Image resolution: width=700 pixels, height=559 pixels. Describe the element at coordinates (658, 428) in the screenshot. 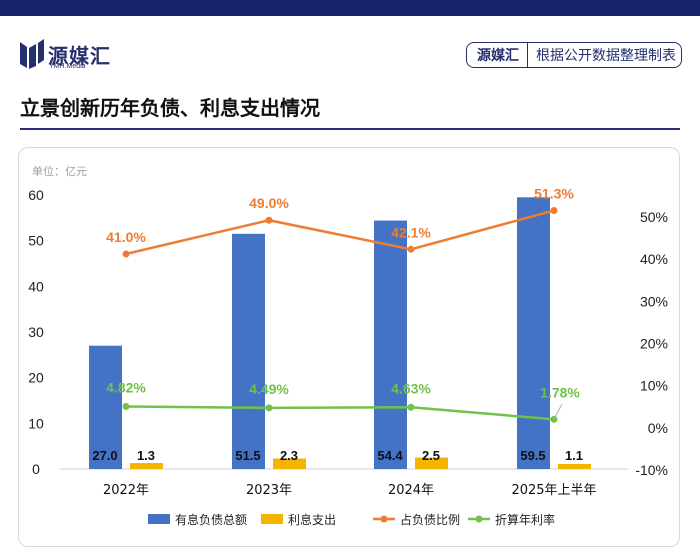

I see `y2-tick-label: 0%` at that location.